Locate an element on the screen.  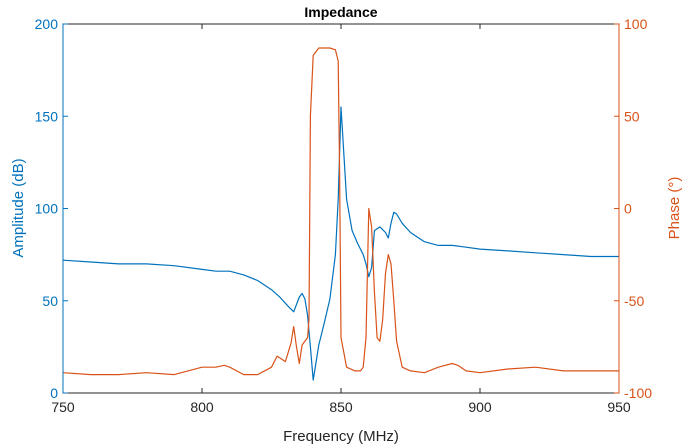
right-y-tick-label: 100 is located at coordinates (636, 24).